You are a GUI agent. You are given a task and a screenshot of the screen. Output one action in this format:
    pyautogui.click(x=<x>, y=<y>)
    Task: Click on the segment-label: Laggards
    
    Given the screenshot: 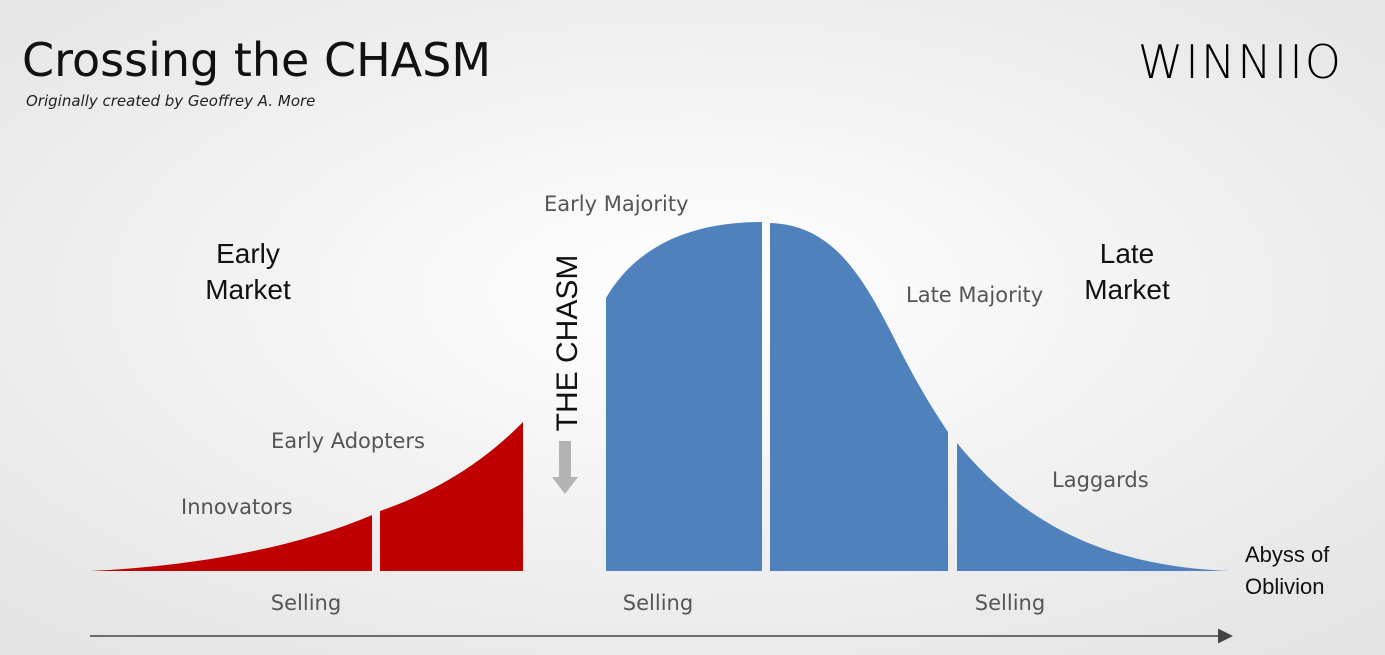 What is the action you would take?
    pyautogui.click(x=1100, y=480)
    